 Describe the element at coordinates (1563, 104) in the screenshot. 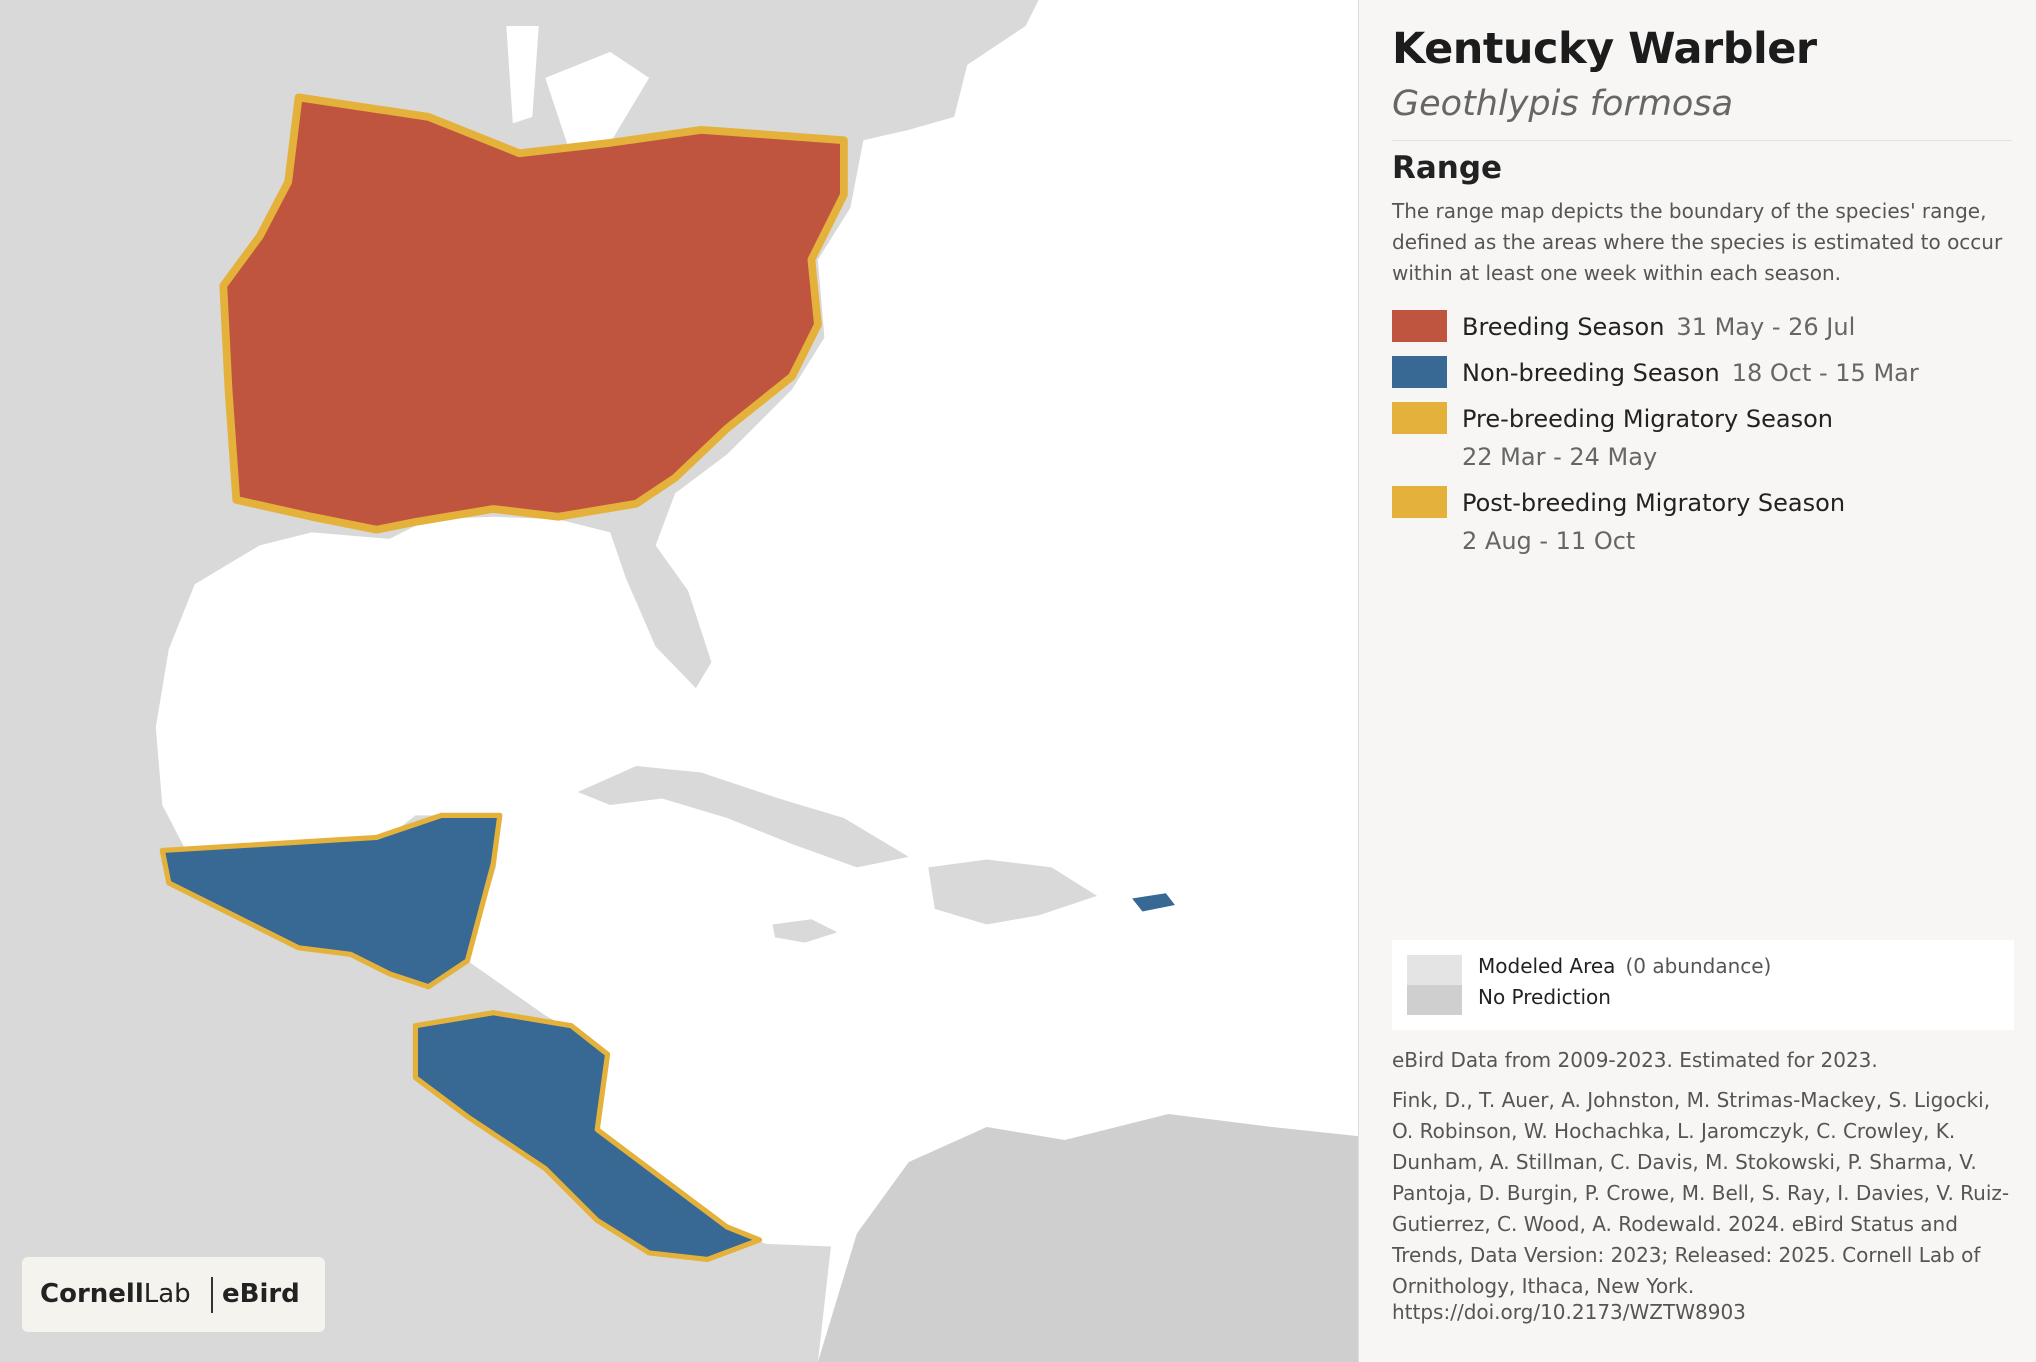

I see `scientific-name: Geothlypis formosa` at that location.